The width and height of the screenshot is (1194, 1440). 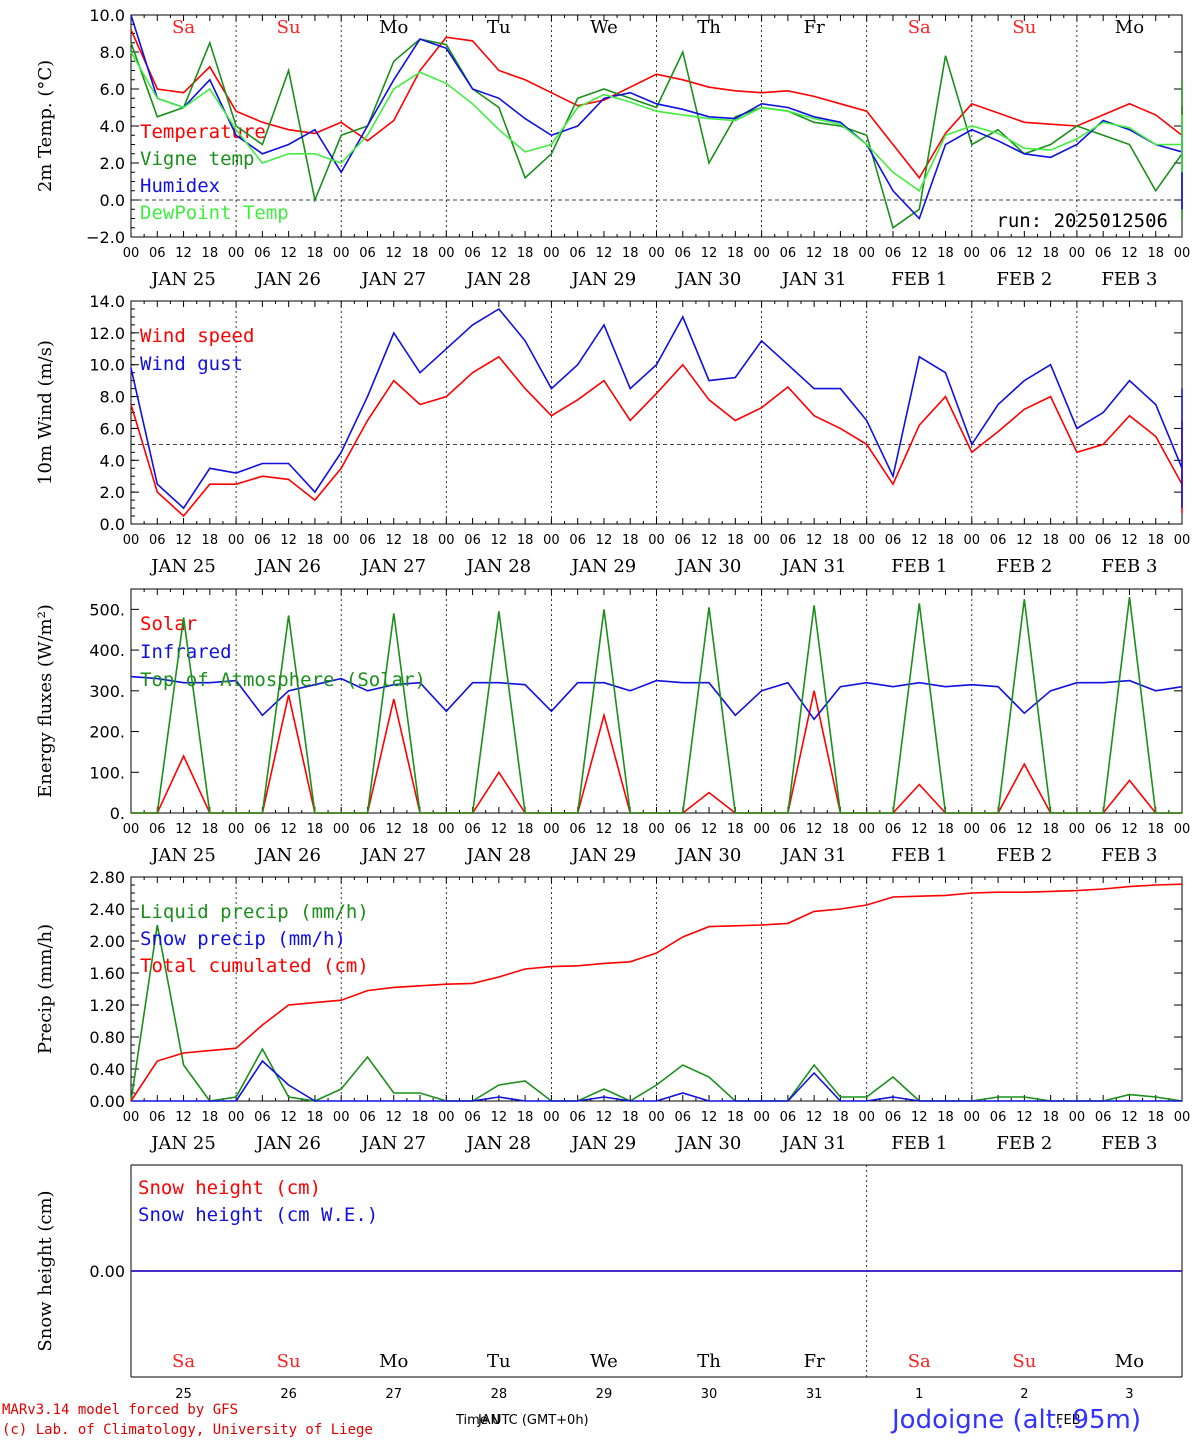 I want to click on y-tick-label: 2.40, so click(x=107, y=909).